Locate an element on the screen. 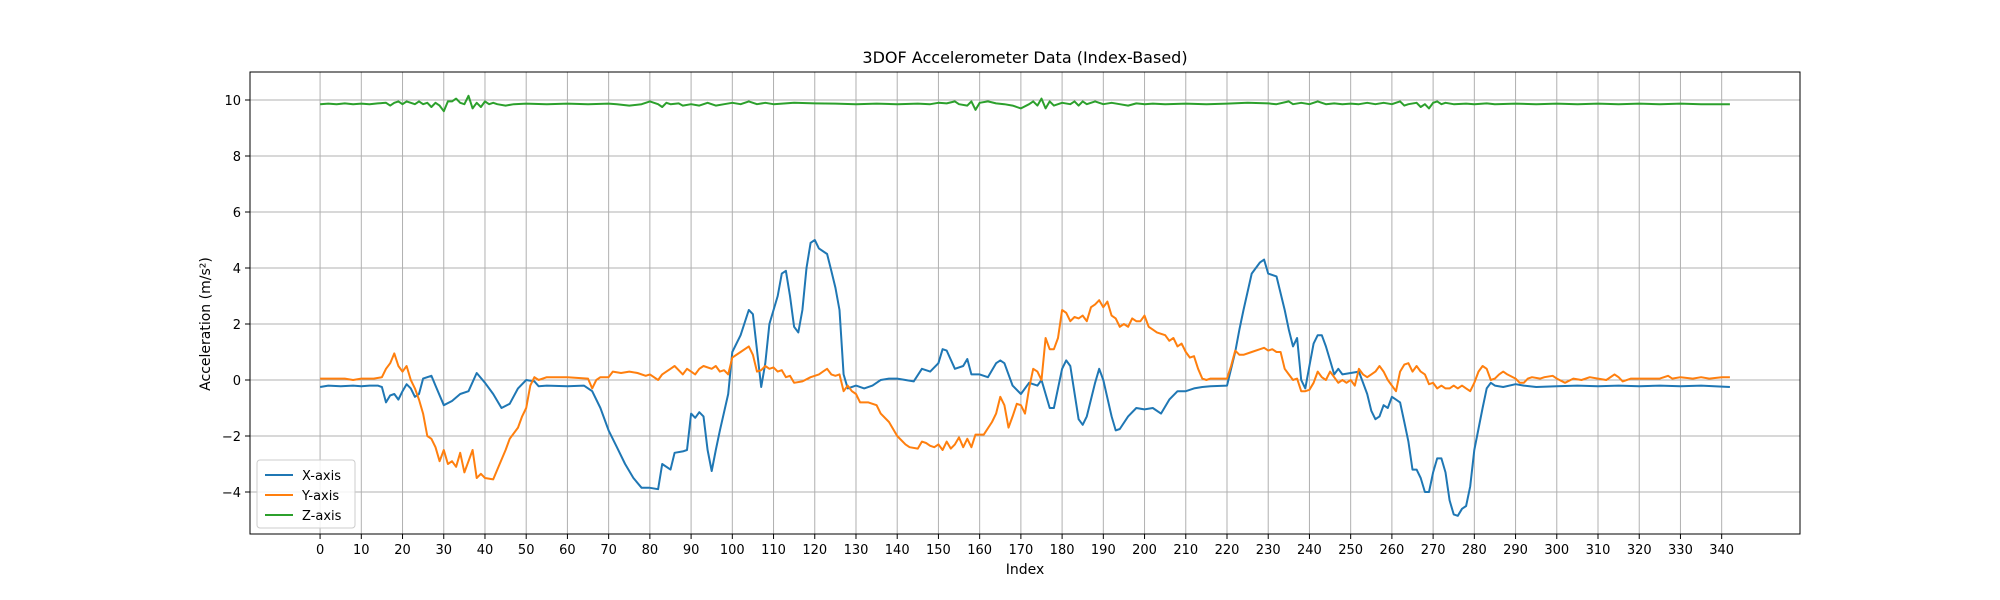 The height and width of the screenshot is (600, 2000). y-axis: −4 −2 0 2 4 6 8 10 is located at coordinates (236, 297).